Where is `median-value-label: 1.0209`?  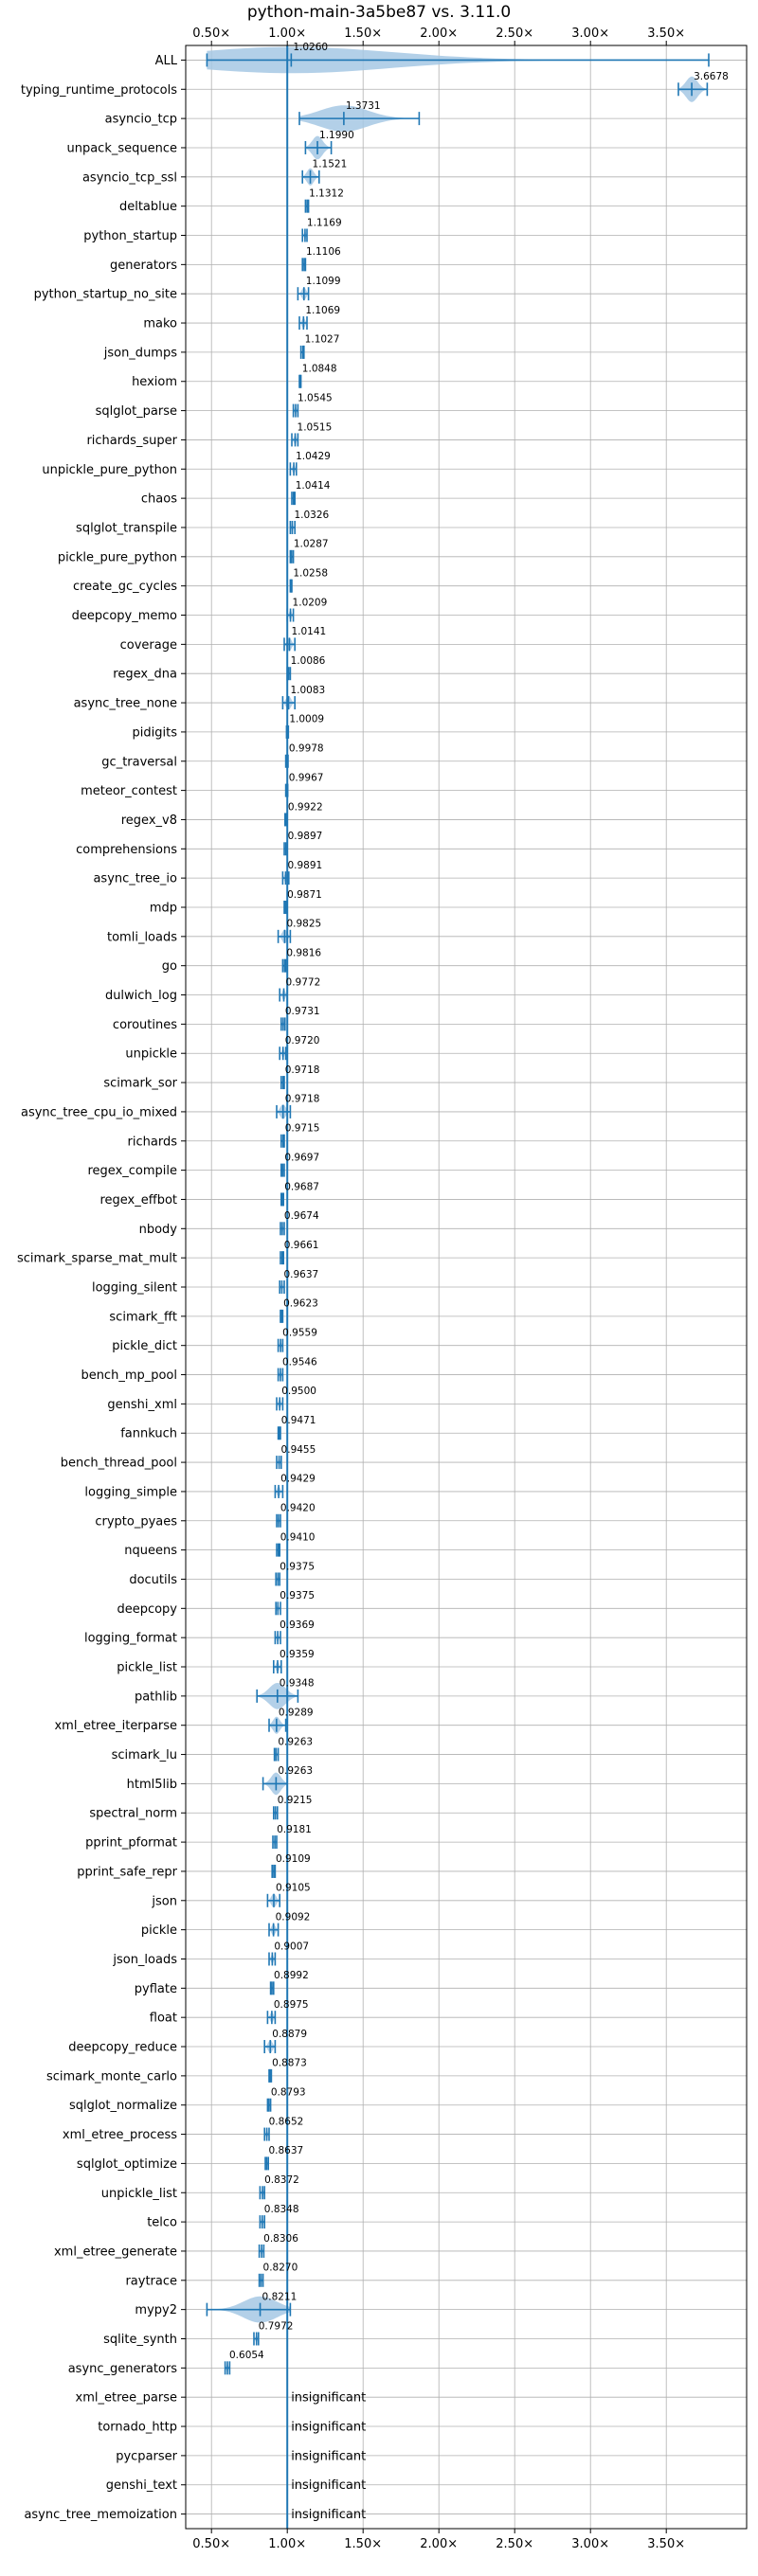
median-value-label: 1.0209 is located at coordinates (310, 602).